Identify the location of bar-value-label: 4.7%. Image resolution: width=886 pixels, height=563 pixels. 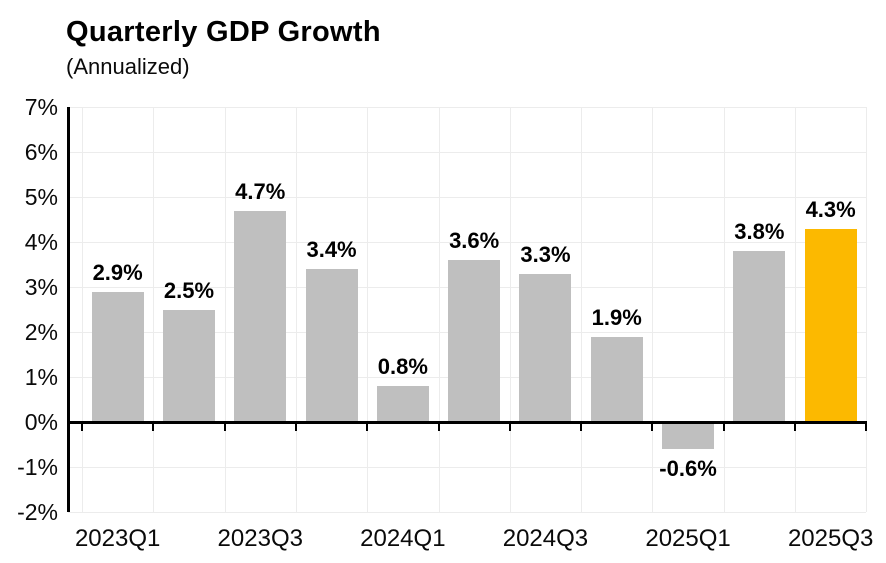
(260, 191).